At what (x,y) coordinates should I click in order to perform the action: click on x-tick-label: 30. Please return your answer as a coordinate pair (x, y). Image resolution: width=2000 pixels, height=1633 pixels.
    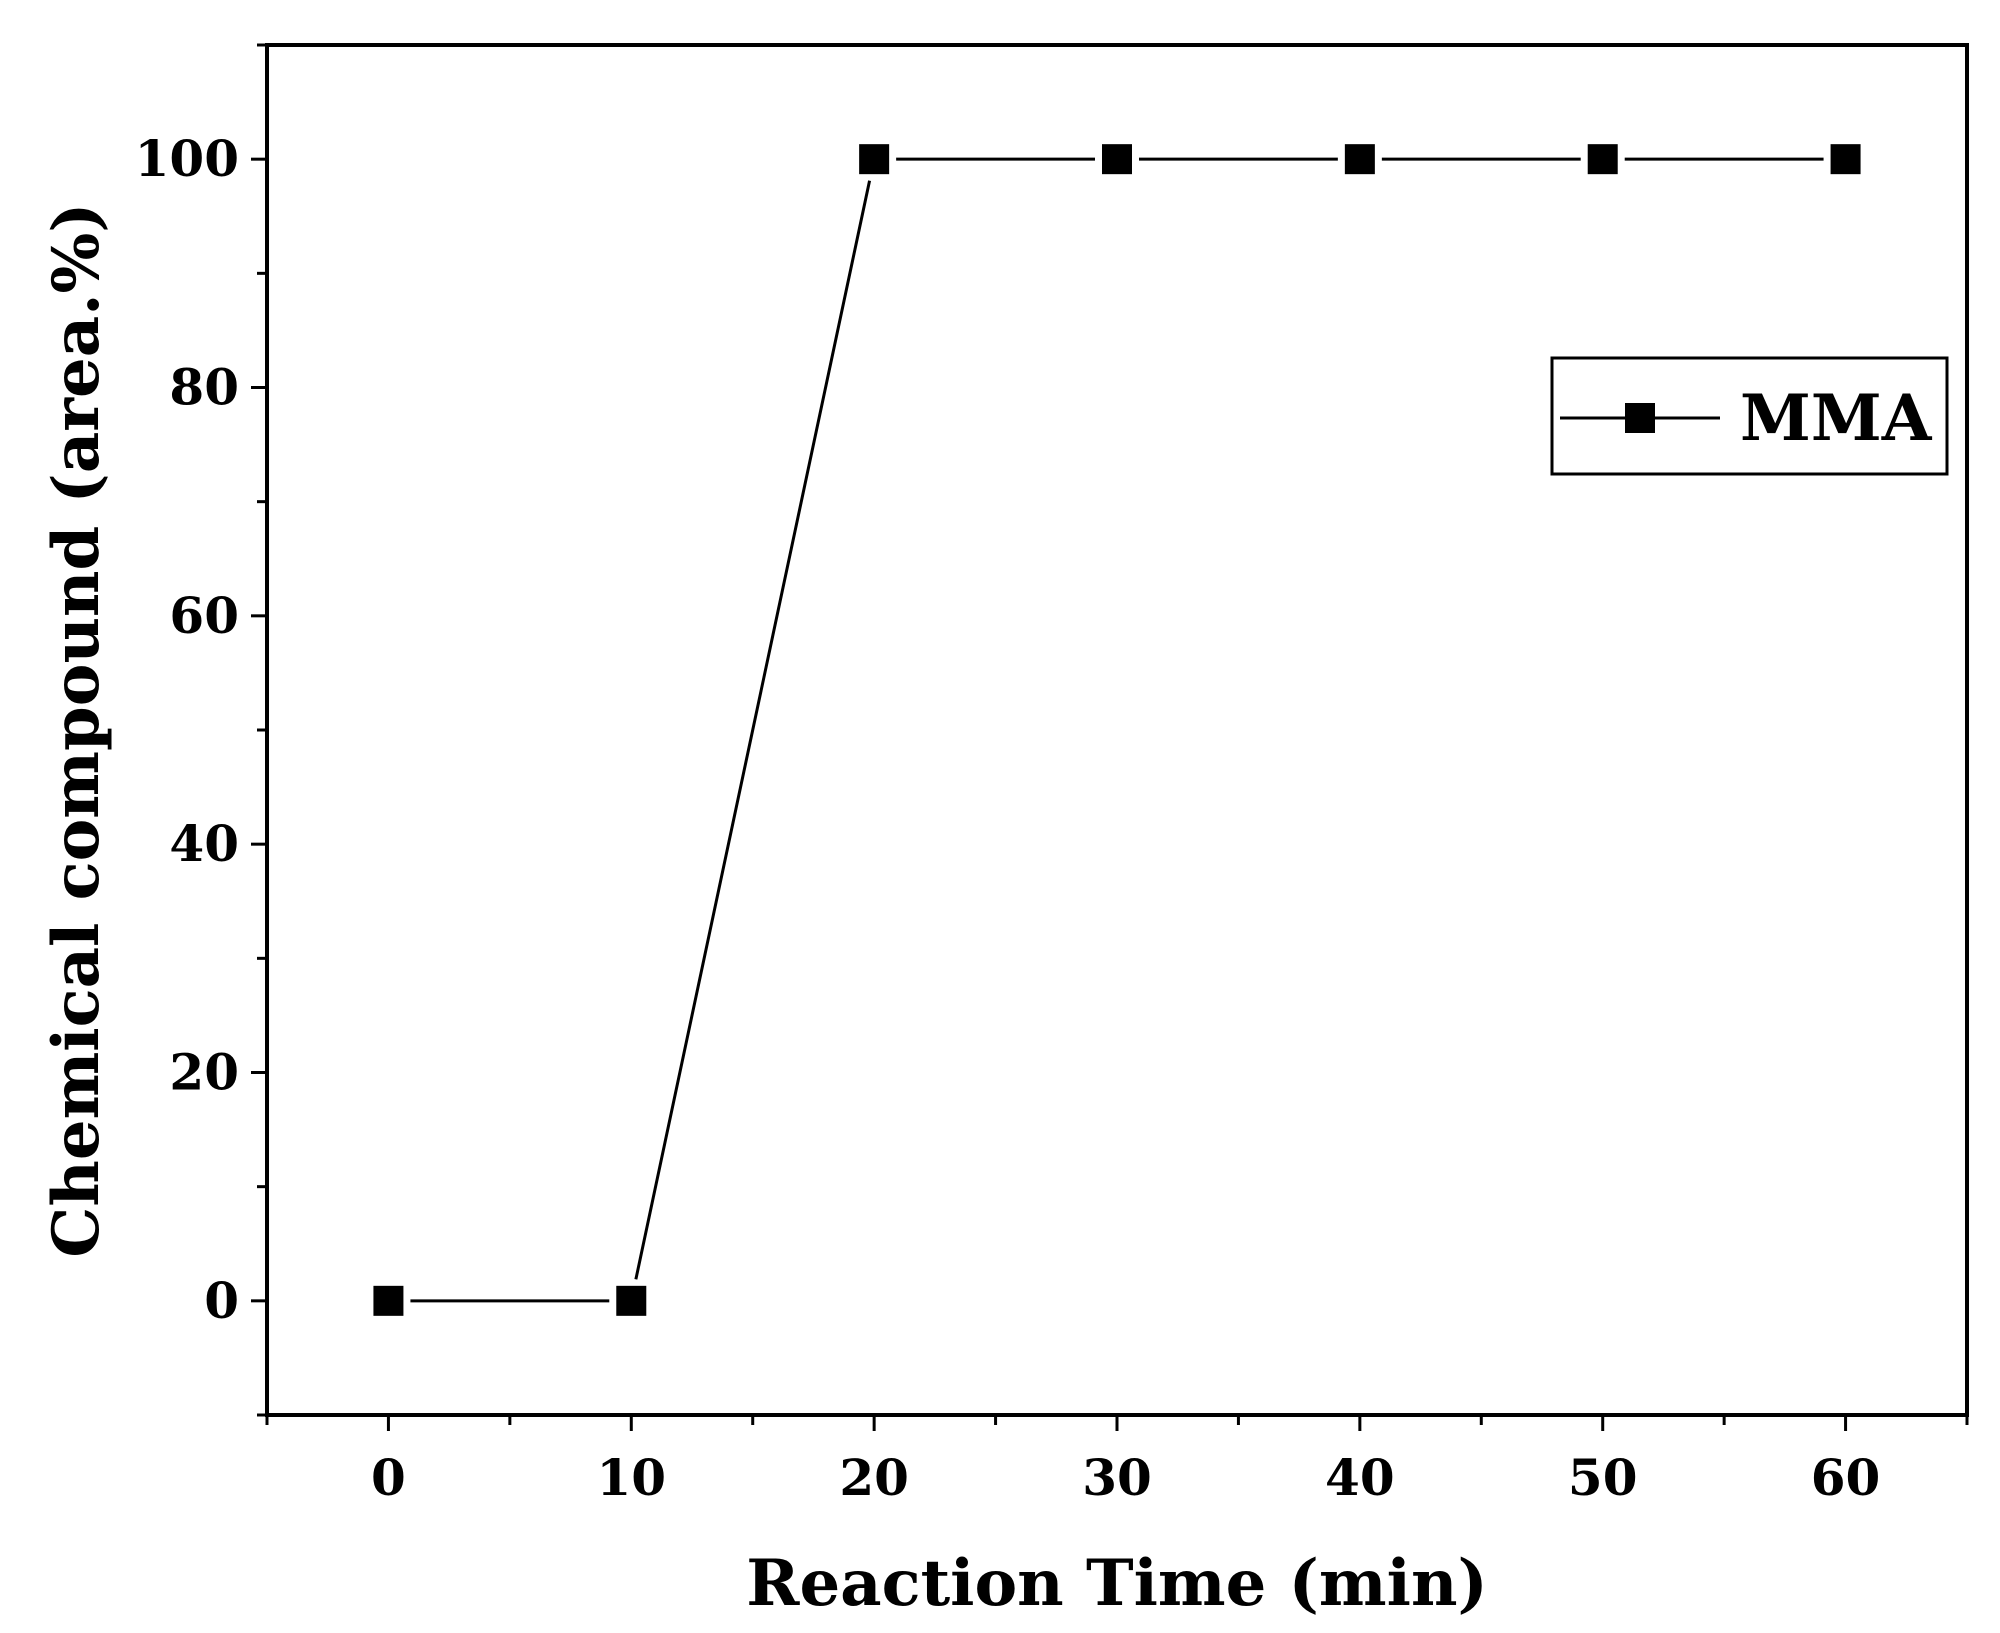
    Looking at the image, I should click on (1117, 1477).